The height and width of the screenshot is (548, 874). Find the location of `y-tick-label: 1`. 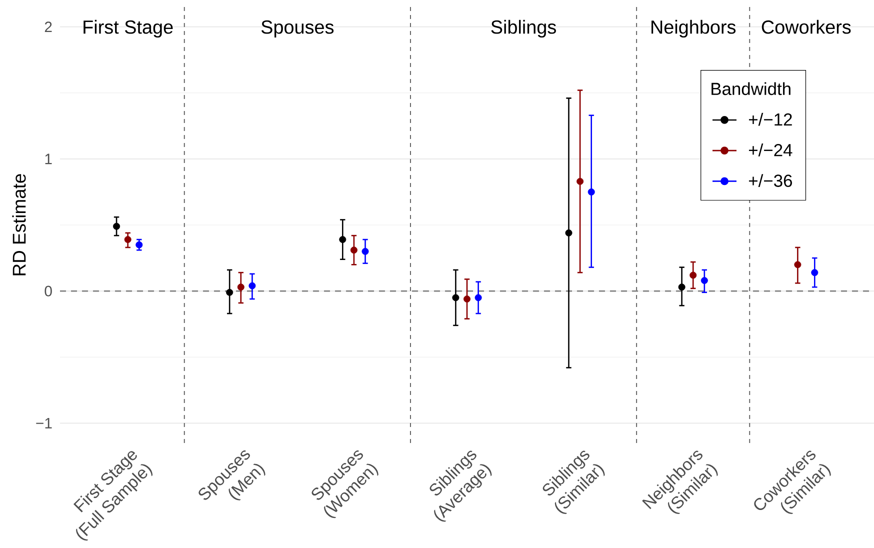

y-tick-label: 1 is located at coordinates (48, 159).